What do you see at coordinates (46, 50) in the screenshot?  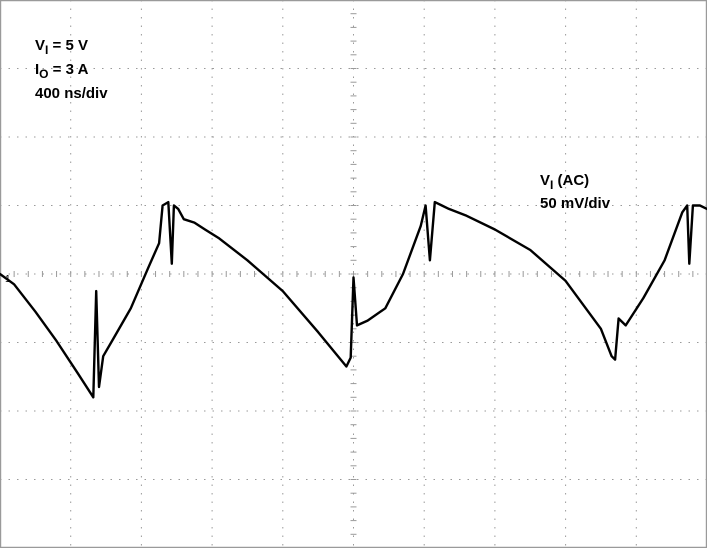 I see `input-voltage-subscript: I` at bounding box center [46, 50].